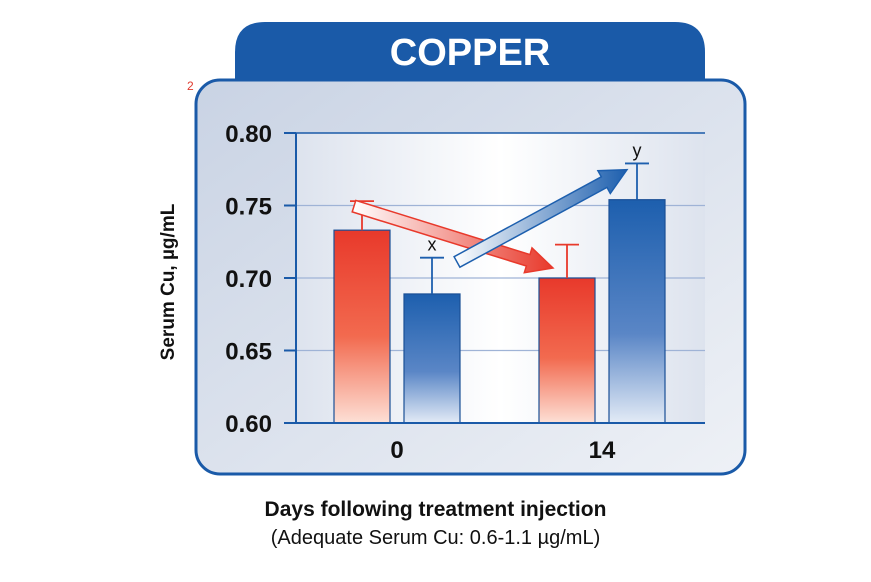  I want to click on y-tick-label: 0.65, so click(248, 352).